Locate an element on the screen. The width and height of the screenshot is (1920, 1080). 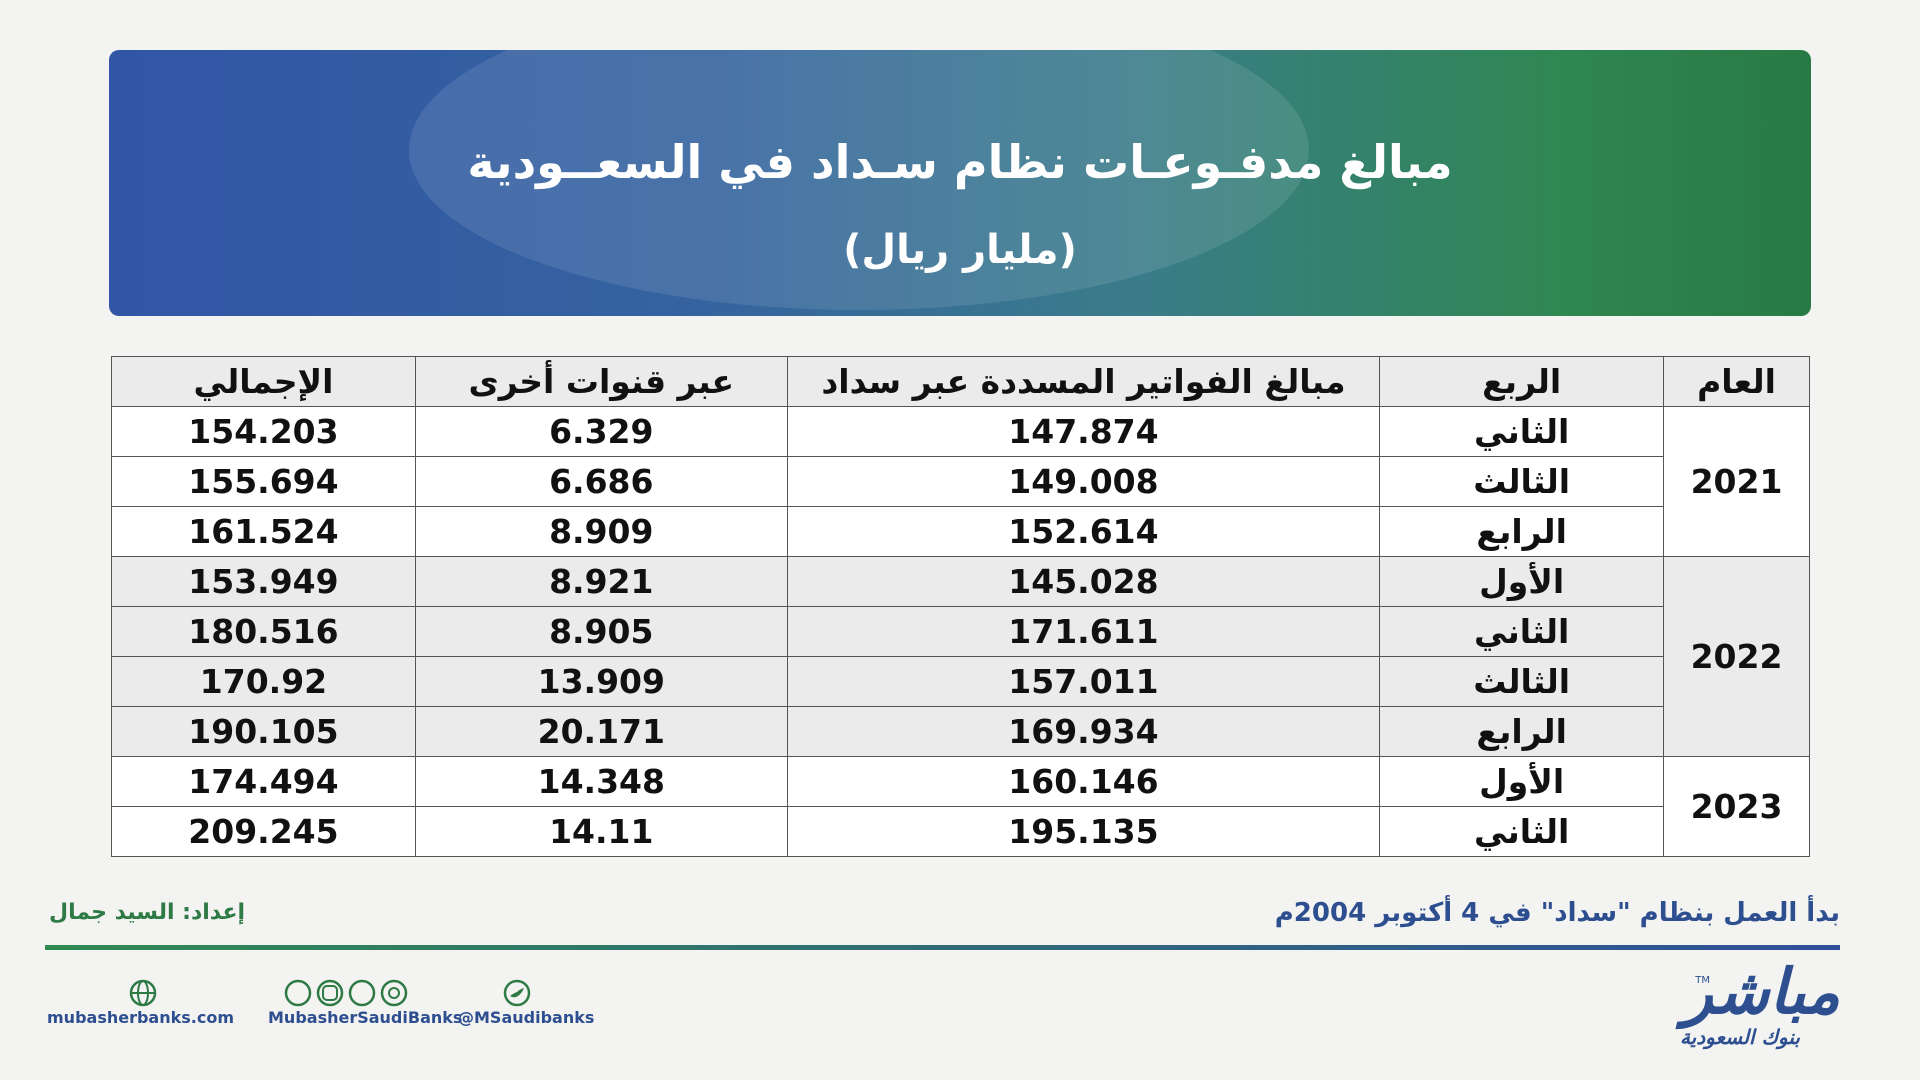
sadad-cell: 152.614 is located at coordinates (1083, 531).